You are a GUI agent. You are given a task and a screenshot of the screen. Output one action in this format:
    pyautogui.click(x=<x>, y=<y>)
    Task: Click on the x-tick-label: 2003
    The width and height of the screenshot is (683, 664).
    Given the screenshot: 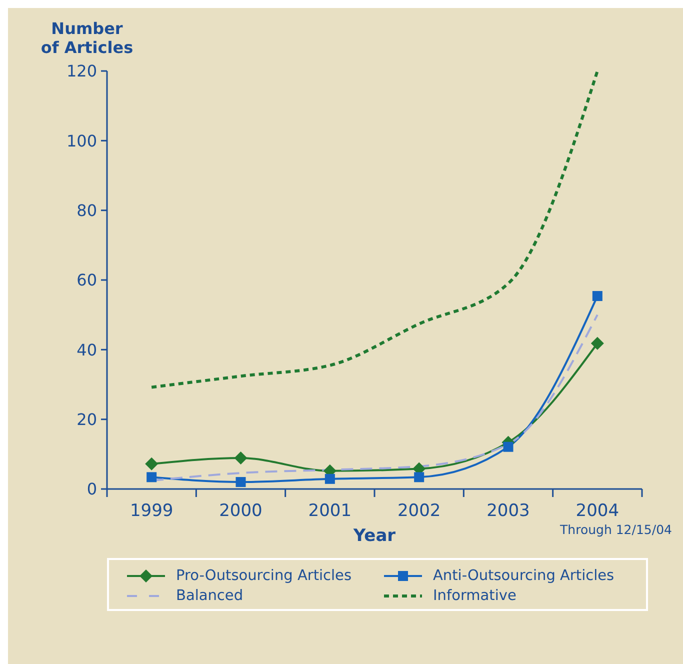 What is the action you would take?
    pyautogui.click(x=508, y=511)
    